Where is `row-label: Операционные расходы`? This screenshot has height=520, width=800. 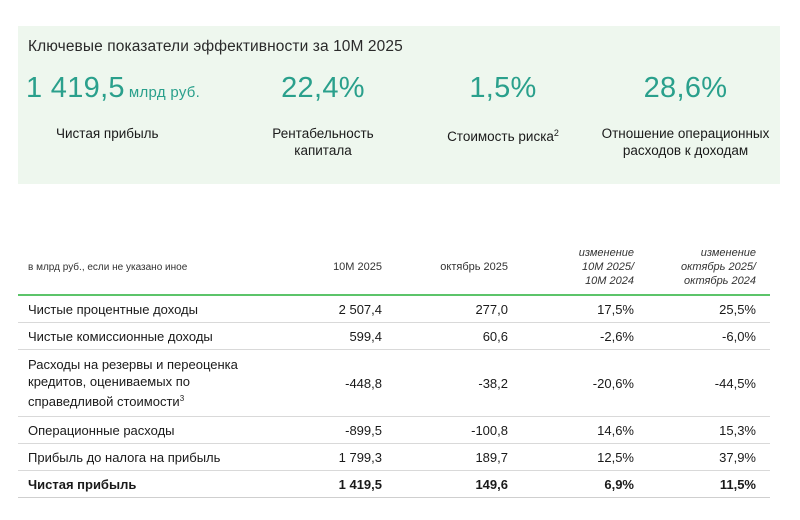 row-label: Операционные расходы is located at coordinates (144, 430).